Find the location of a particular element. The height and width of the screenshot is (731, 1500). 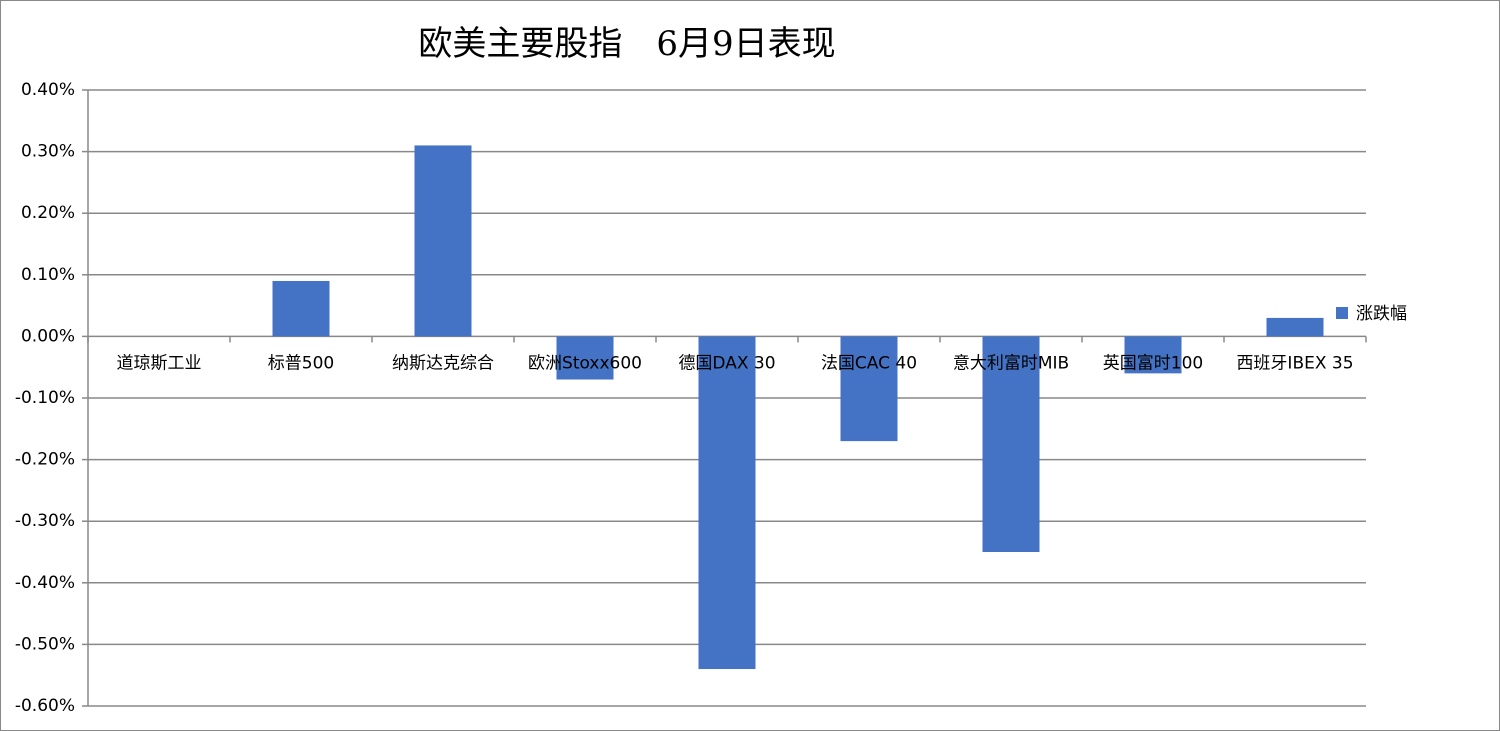

x-tick-label: 标普500 is located at coordinates (301, 363).